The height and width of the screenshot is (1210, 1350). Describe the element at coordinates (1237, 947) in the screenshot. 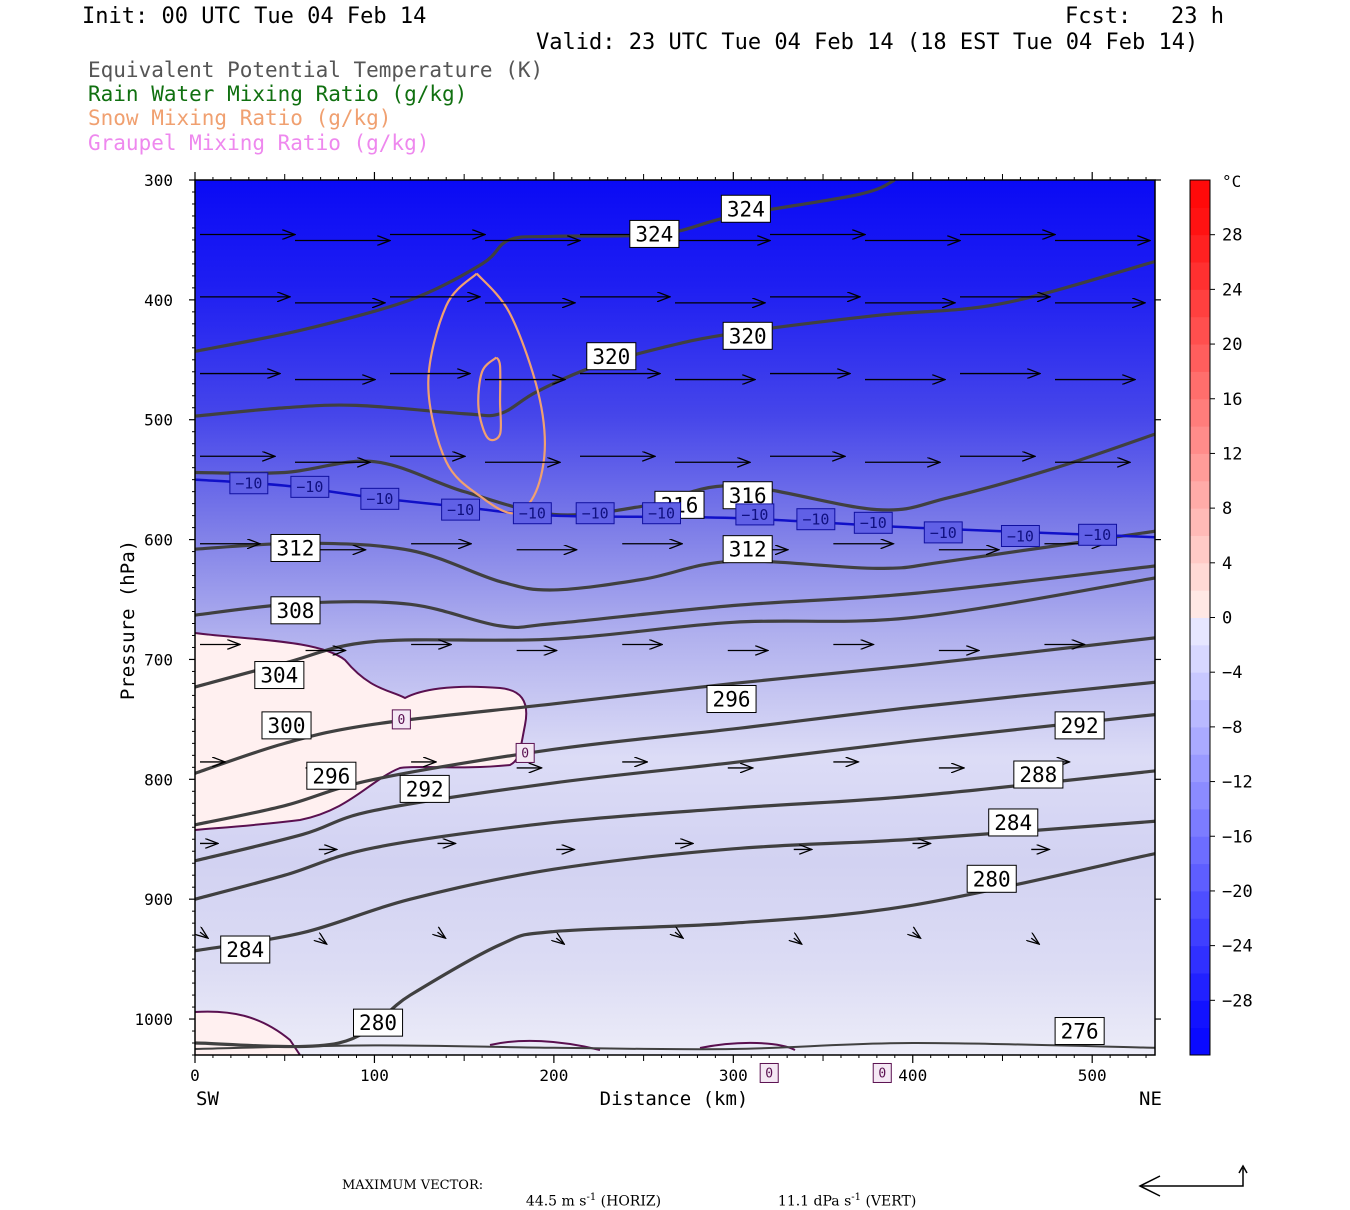

I see `colorbar-tick-label: −24` at that location.